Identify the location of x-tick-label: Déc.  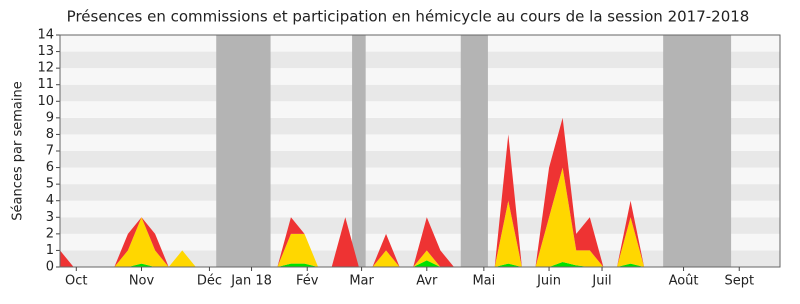
(209, 281).